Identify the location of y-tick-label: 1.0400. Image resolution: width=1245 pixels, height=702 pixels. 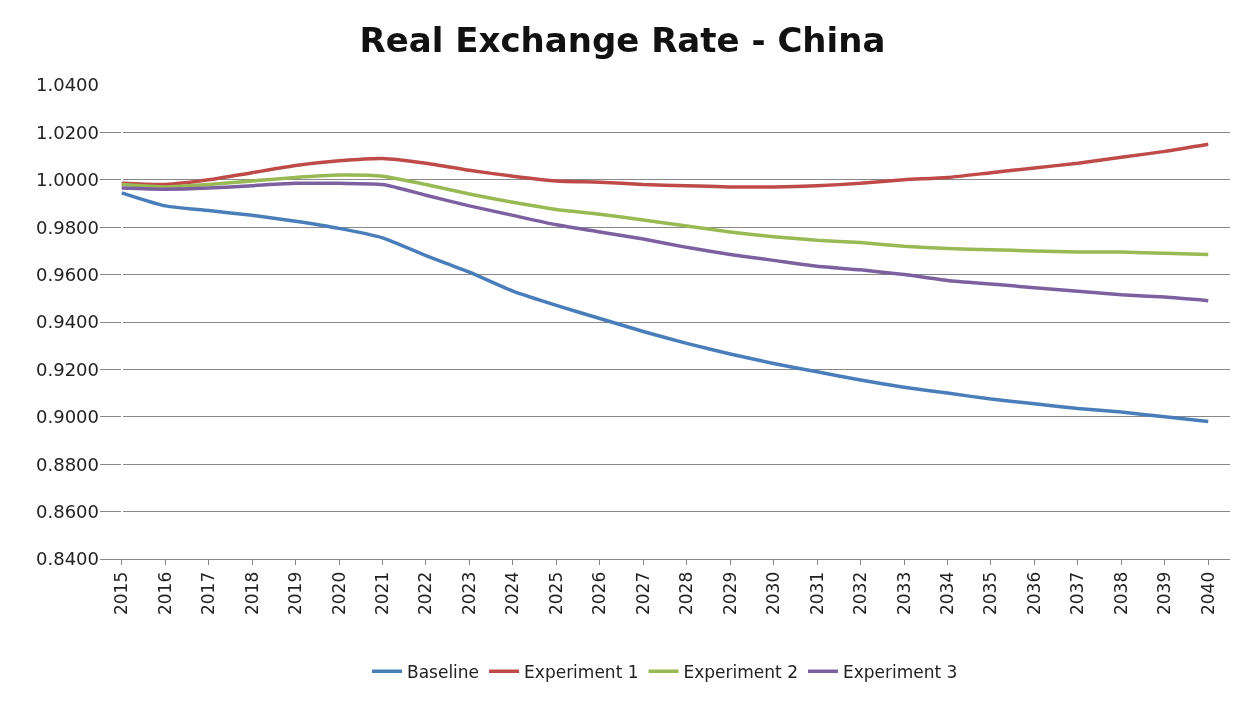
(67, 85).